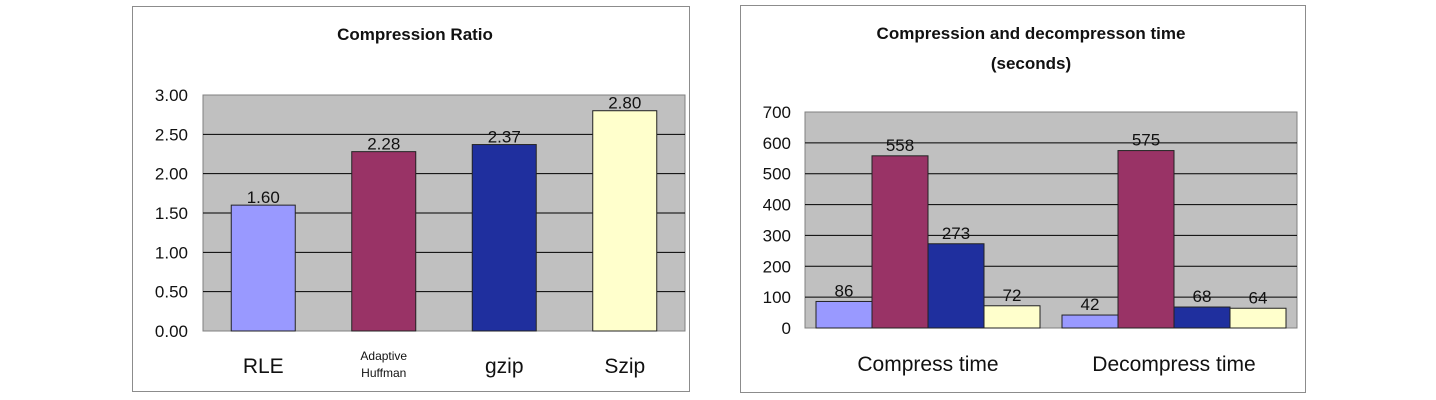 This screenshot has height=400, width=1436. What do you see at coordinates (171, 252) in the screenshot?
I see `y-tick-label: 1.00` at bounding box center [171, 252].